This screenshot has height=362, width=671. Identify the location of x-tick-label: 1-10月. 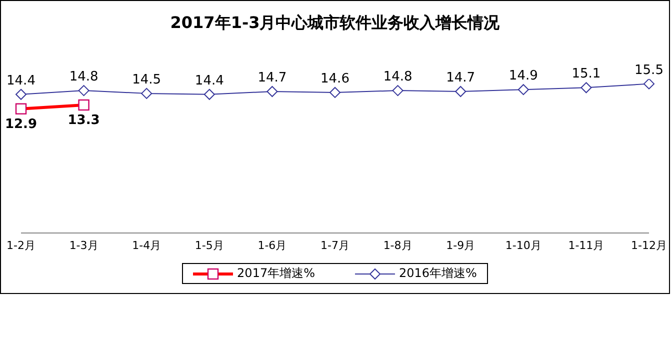
(523, 245).